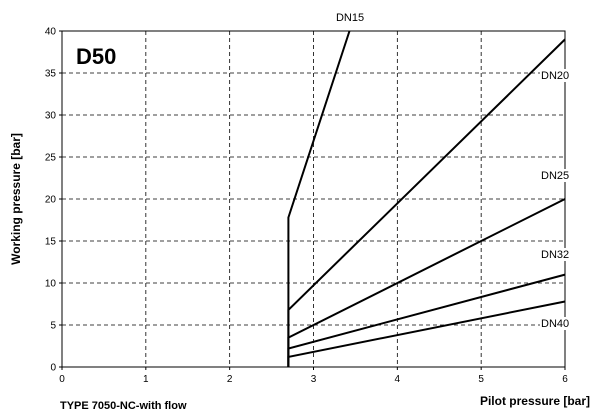 The width and height of the screenshot is (592, 417). What do you see at coordinates (350, 18) in the screenshot?
I see `series-label-dn15: DN15` at bounding box center [350, 18].